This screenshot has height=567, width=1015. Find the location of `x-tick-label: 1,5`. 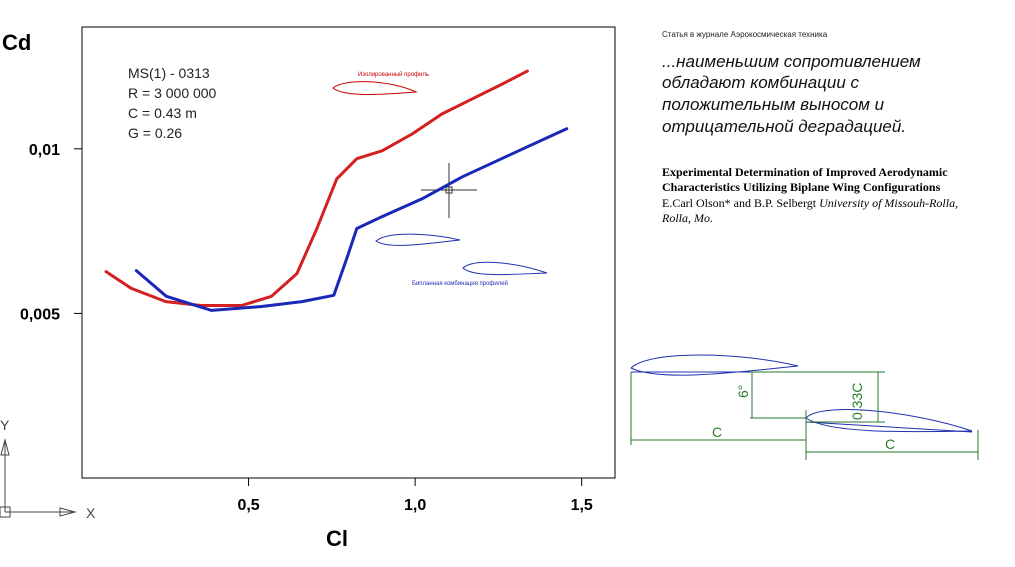

x-tick-label: 1,5 is located at coordinates (582, 505).